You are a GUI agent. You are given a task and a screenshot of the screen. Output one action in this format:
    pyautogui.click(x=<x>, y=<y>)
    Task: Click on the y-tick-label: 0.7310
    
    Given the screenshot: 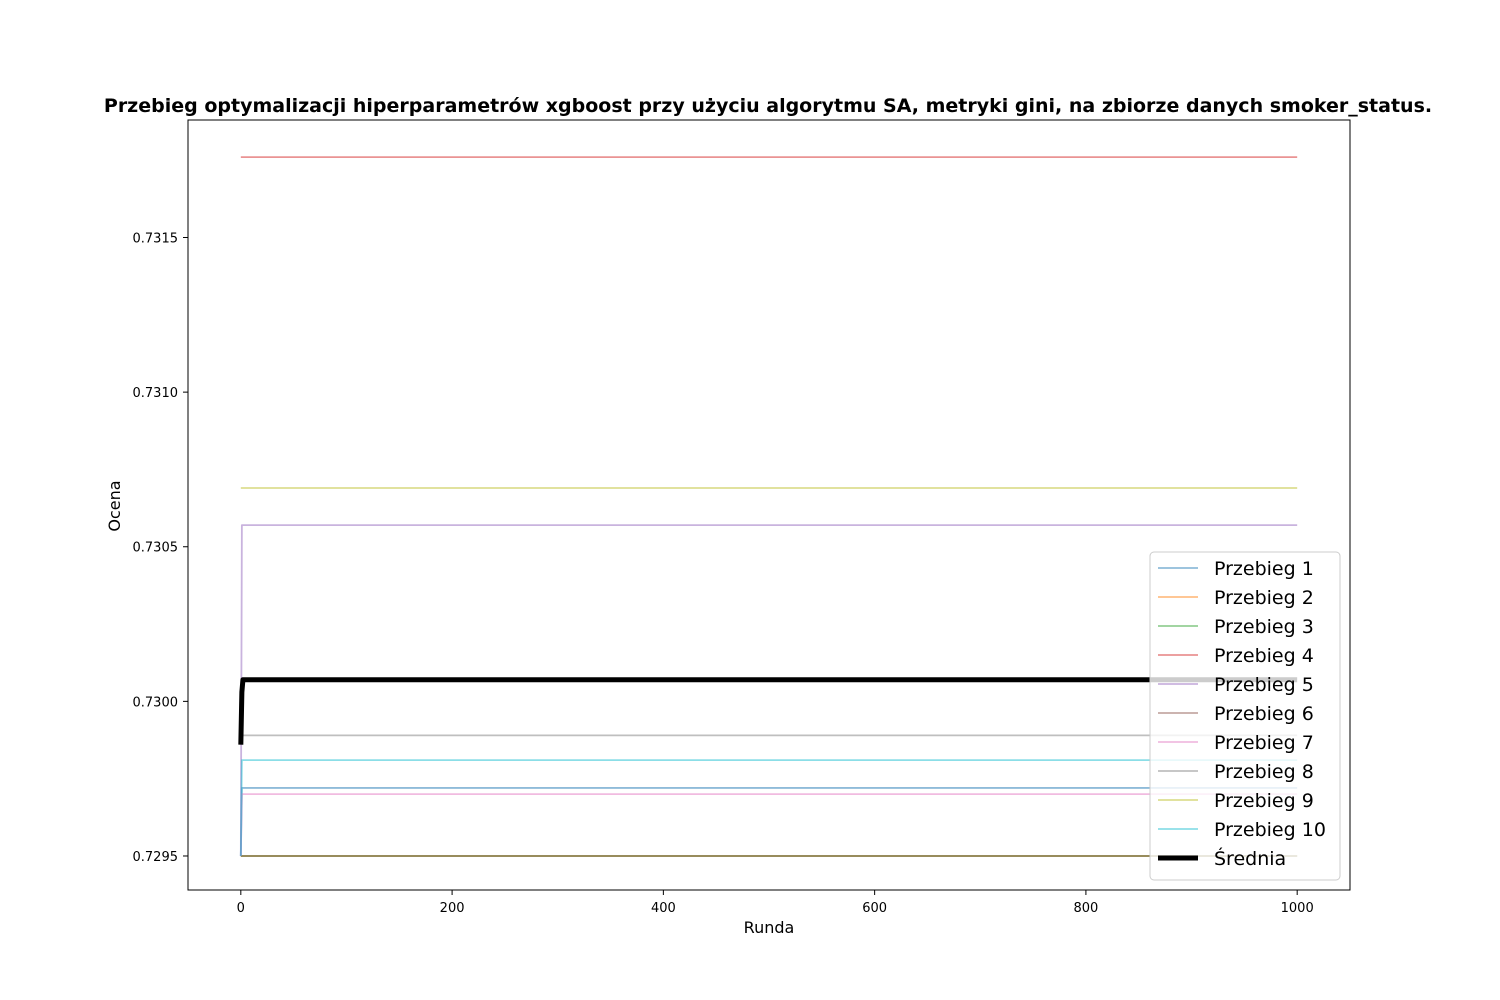 What is the action you would take?
    pyautogui.click(x=156, y=393)
    